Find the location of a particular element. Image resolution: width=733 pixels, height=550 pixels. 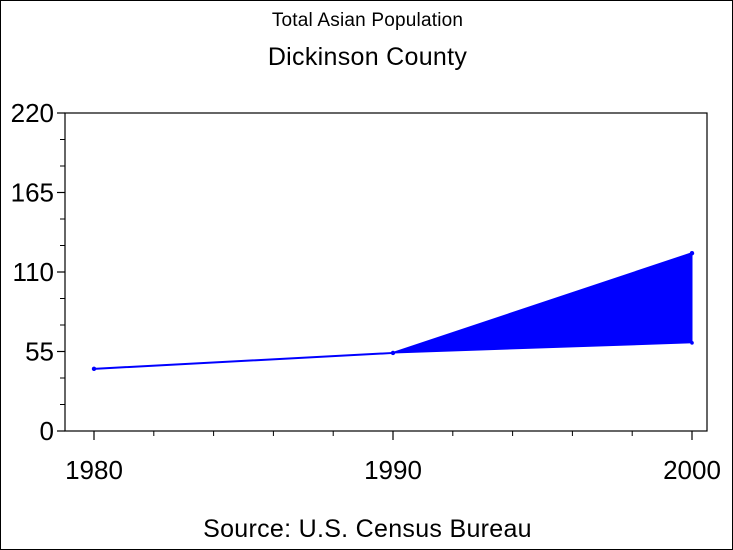

y-tick-label: 0 is located at coordinates (47, 431).